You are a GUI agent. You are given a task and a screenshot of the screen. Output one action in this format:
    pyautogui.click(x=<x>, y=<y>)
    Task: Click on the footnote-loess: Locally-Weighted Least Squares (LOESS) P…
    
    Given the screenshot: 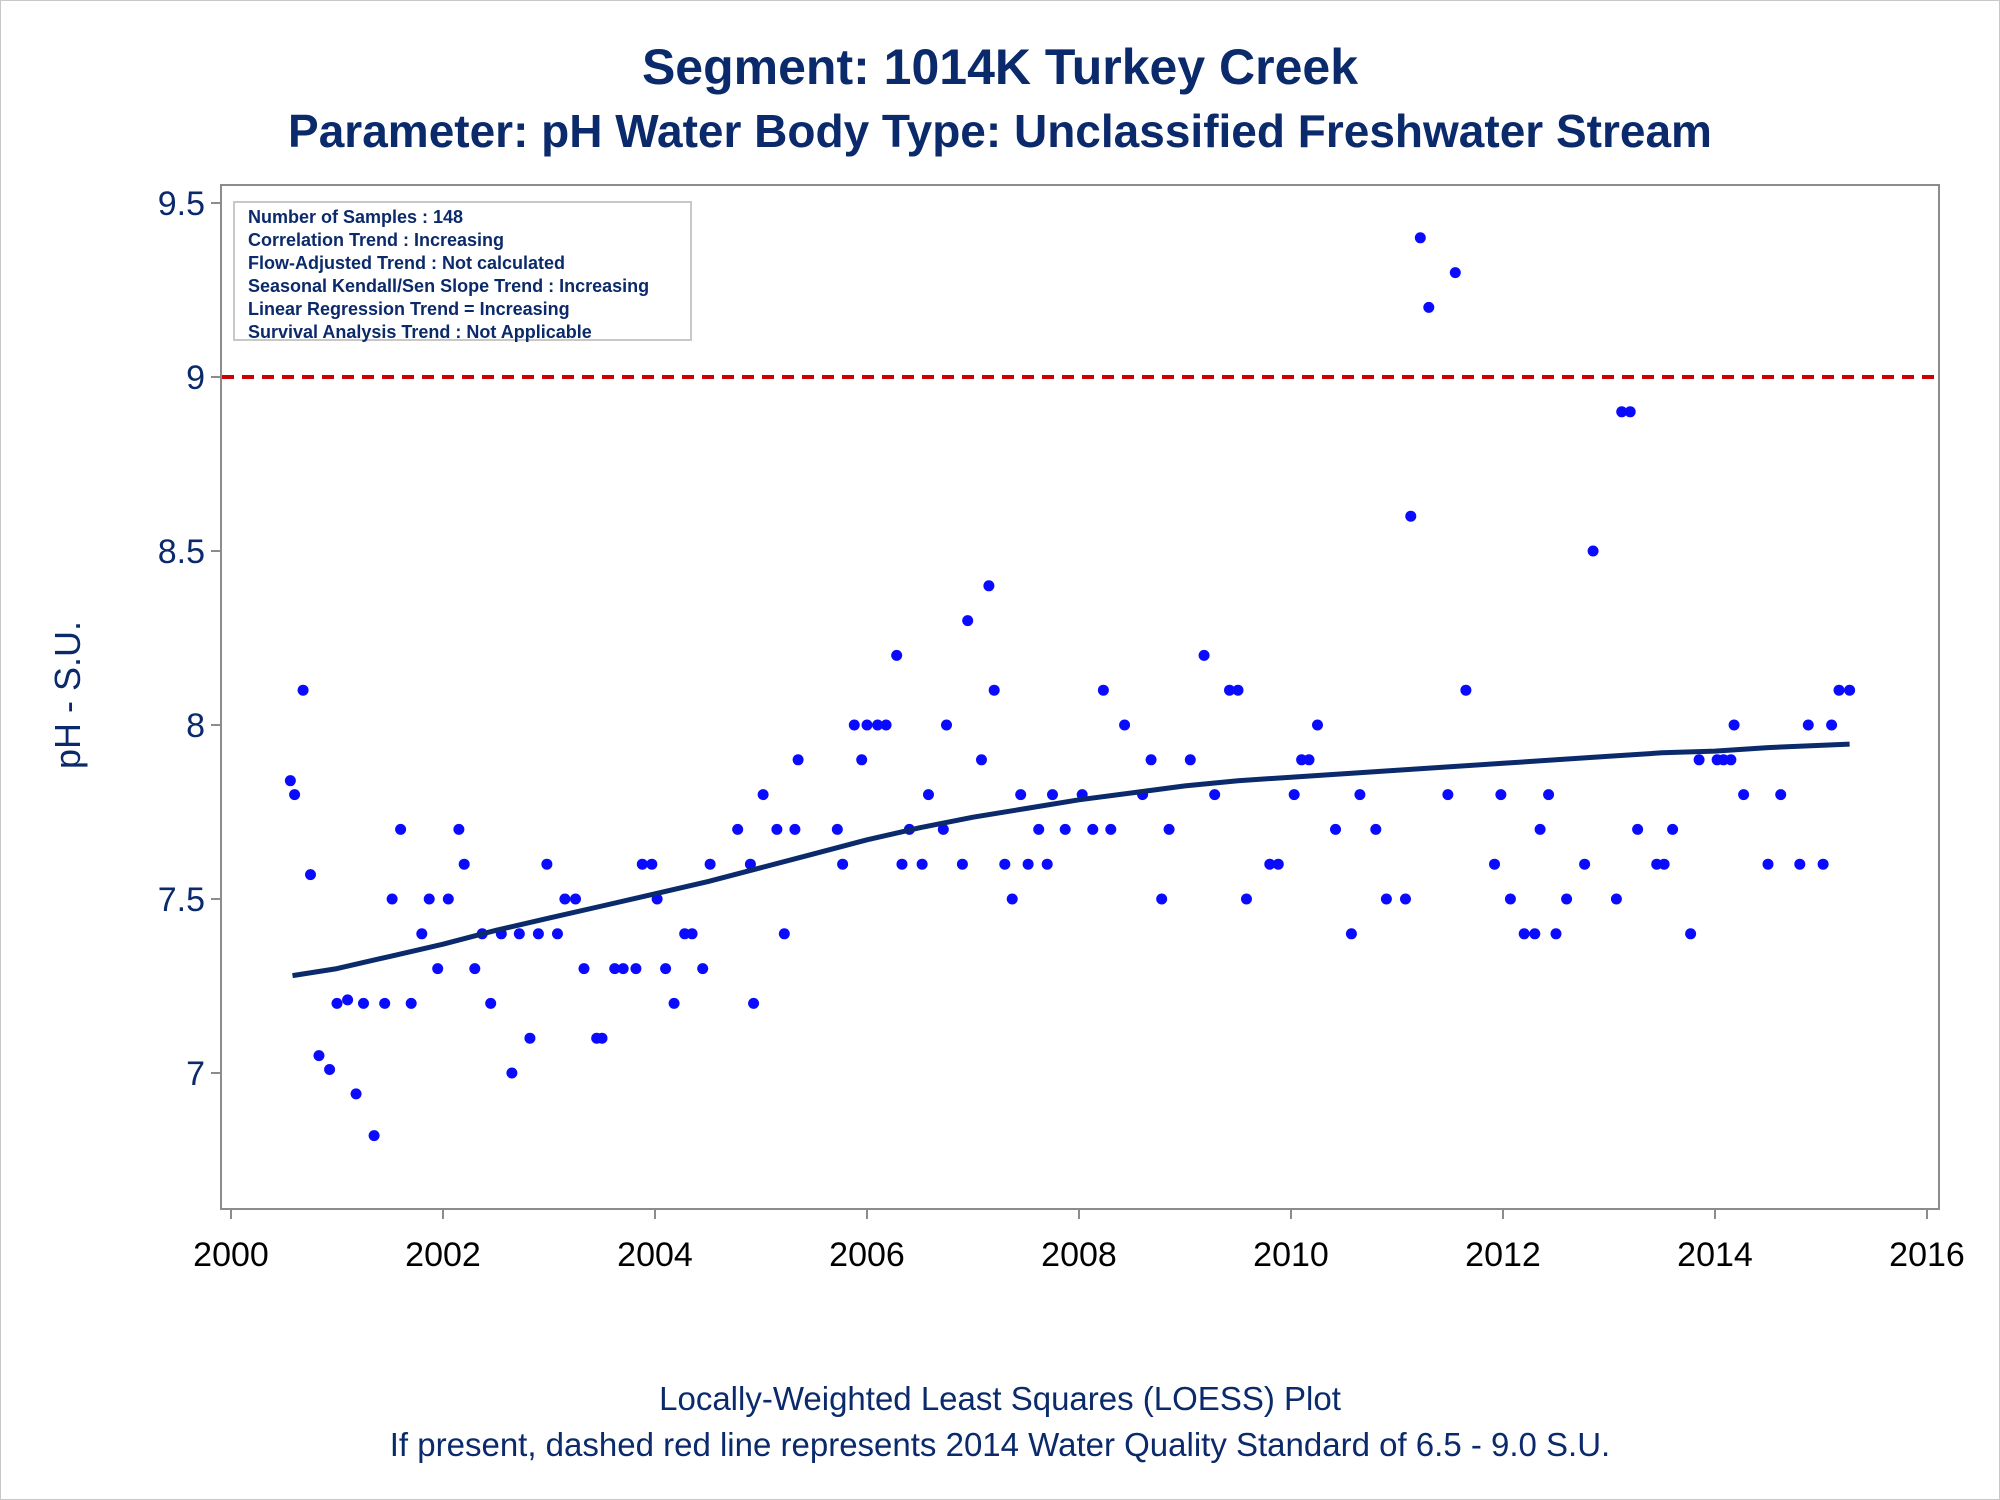 What is the action you would take?
    pyautogui.click(x=1000, y=1398)
    